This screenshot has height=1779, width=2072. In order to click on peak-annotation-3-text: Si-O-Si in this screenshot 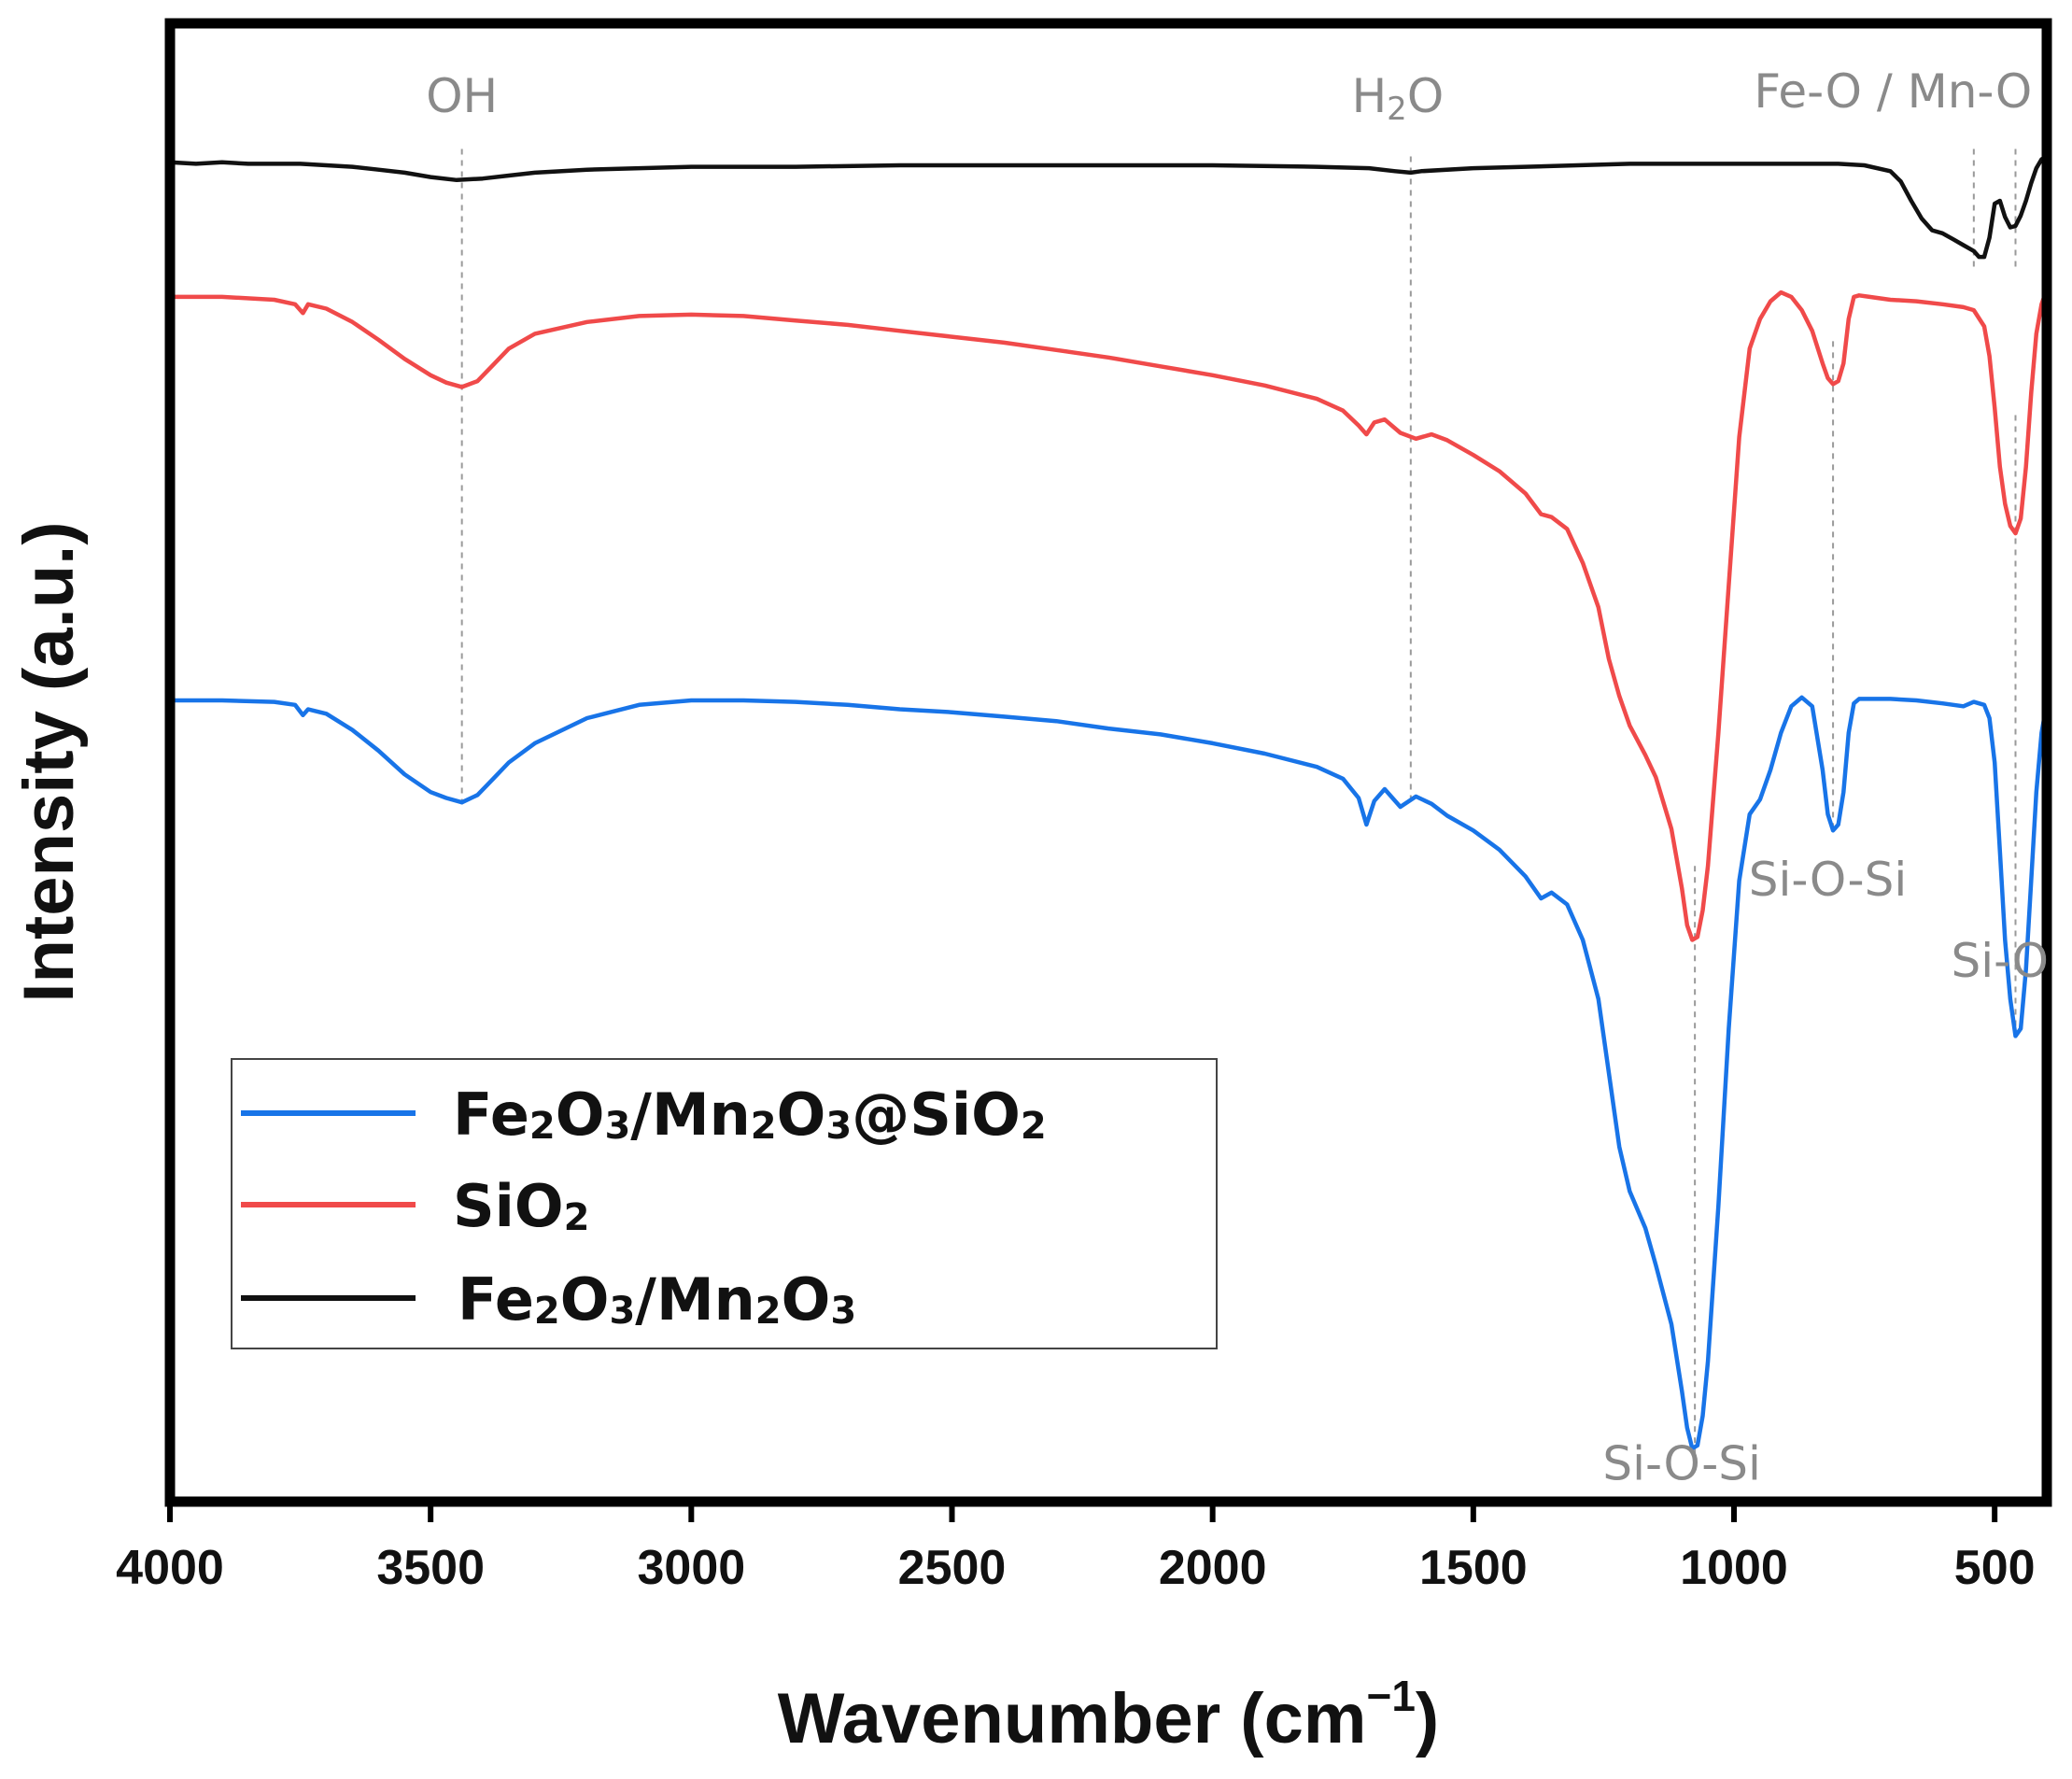, I will do `click(1828, 880)`.